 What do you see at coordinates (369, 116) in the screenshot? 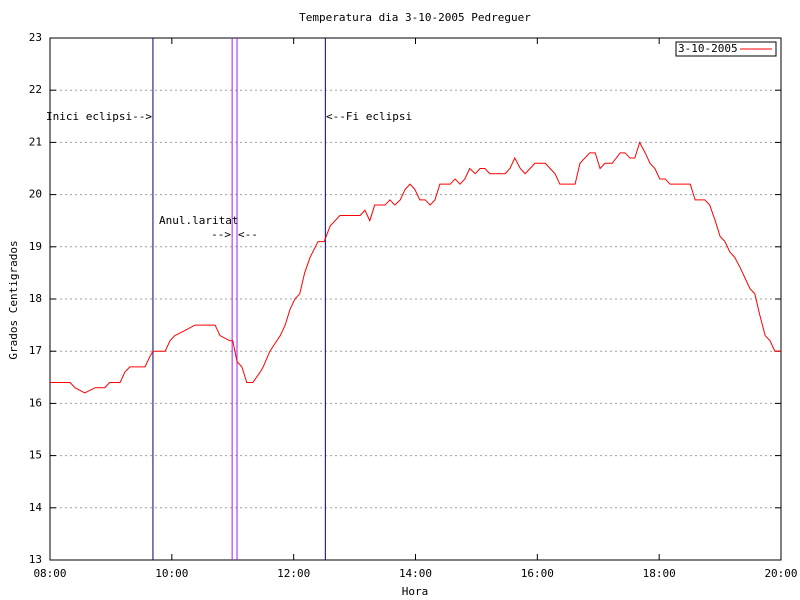
I see `annotation: <--Fi eclipsi` at bounding box center [369, 116].